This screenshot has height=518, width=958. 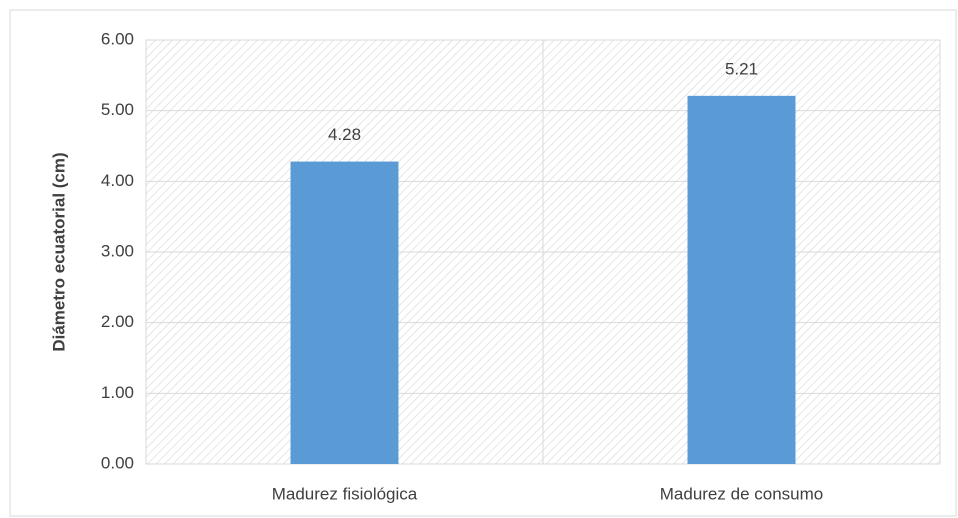 I want to click on x-tick-label: Madurez de consumo, so click(x=741, y=493).